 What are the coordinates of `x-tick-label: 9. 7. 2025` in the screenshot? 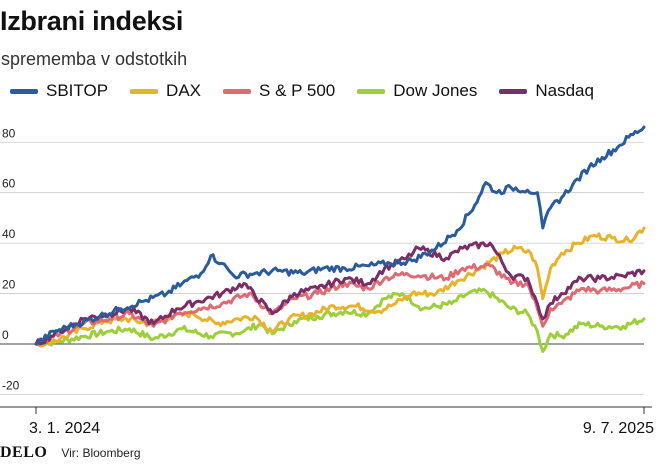 It's located at (618, 428).